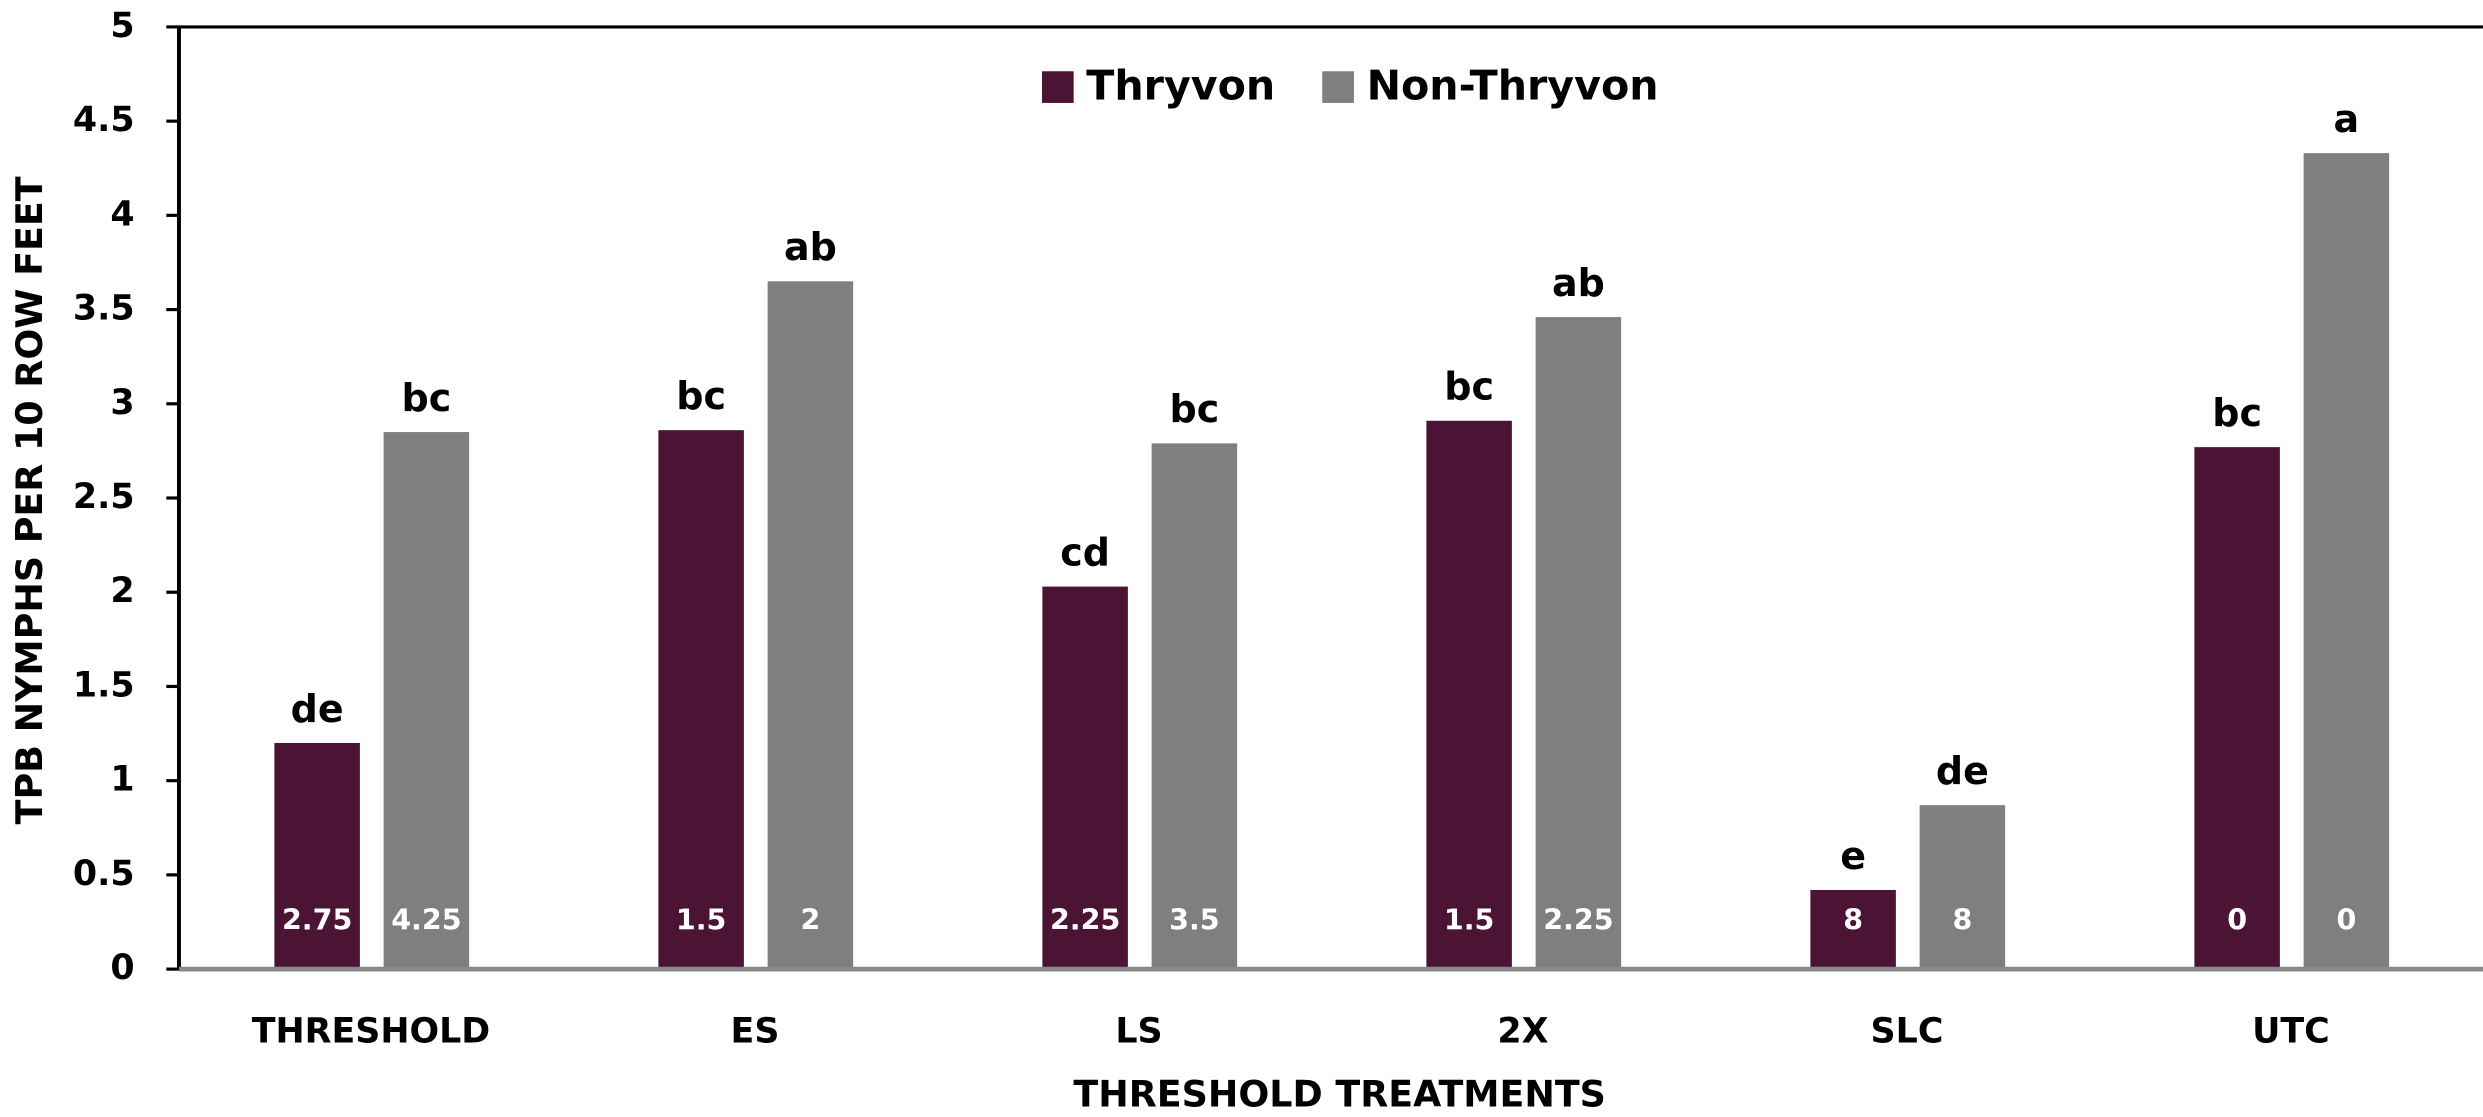 The width and height of the screenshot is (2483, 1117). What do you see at coordinates (104, 685) in the screenshot?
I see `y-tick-label: 1.5` at bounding box center [104, 685].